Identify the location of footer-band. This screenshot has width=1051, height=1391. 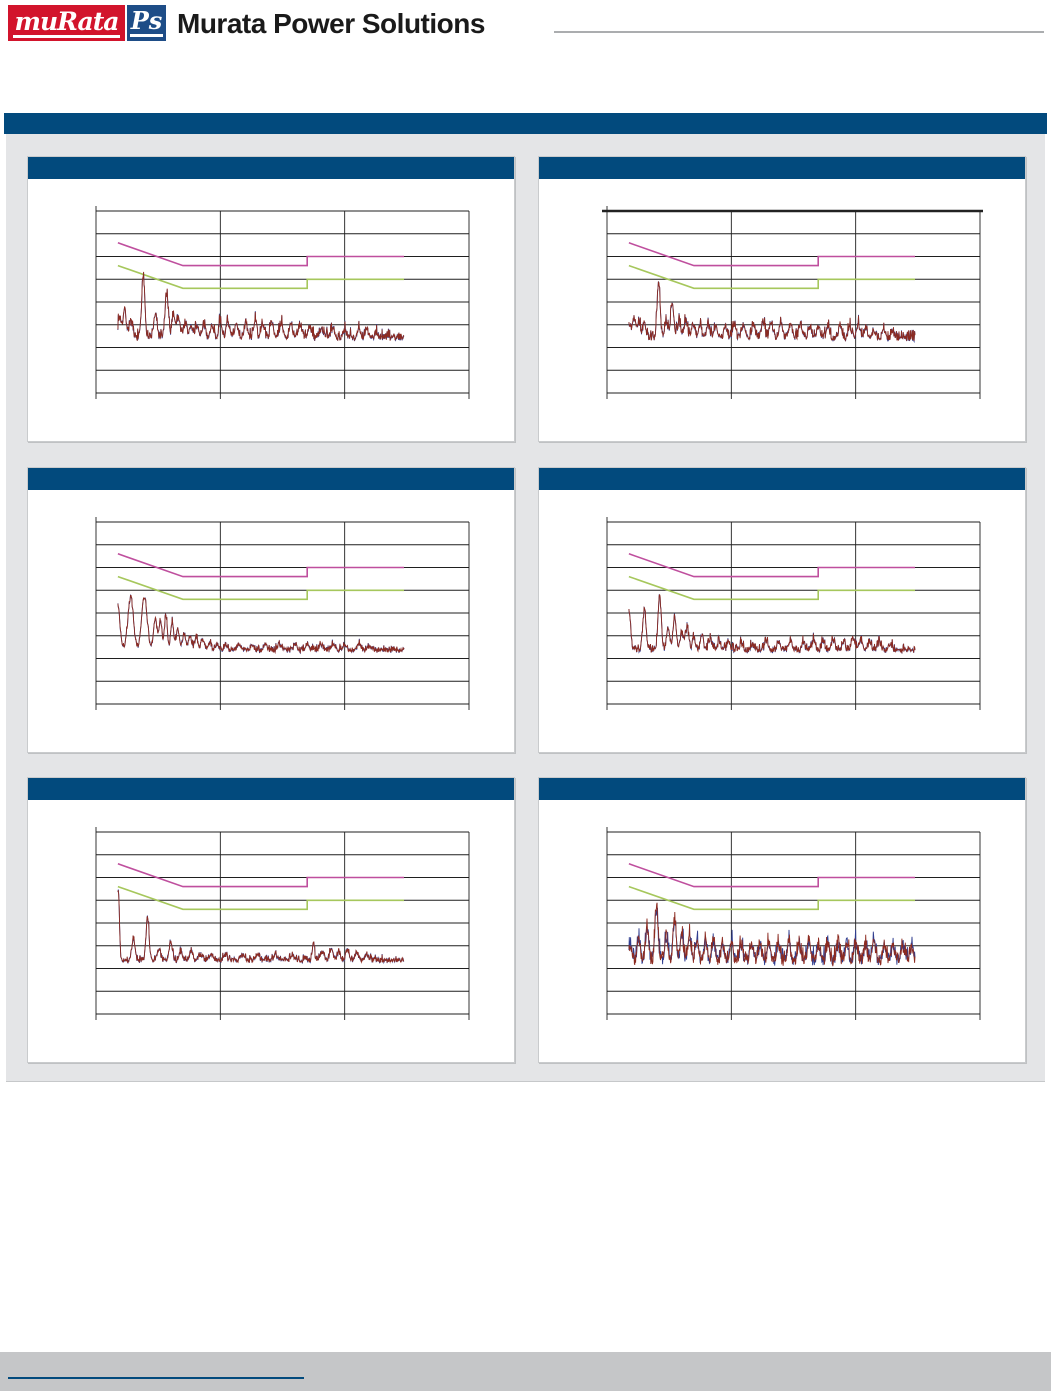
(525, 1371).